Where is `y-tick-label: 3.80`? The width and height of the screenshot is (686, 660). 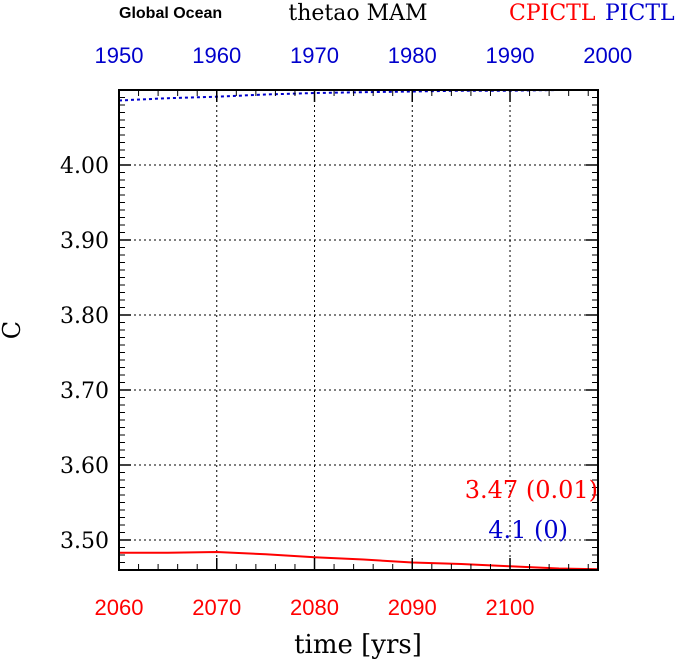
y-tick-label: 3.80 is located at coordinates (84, 316).